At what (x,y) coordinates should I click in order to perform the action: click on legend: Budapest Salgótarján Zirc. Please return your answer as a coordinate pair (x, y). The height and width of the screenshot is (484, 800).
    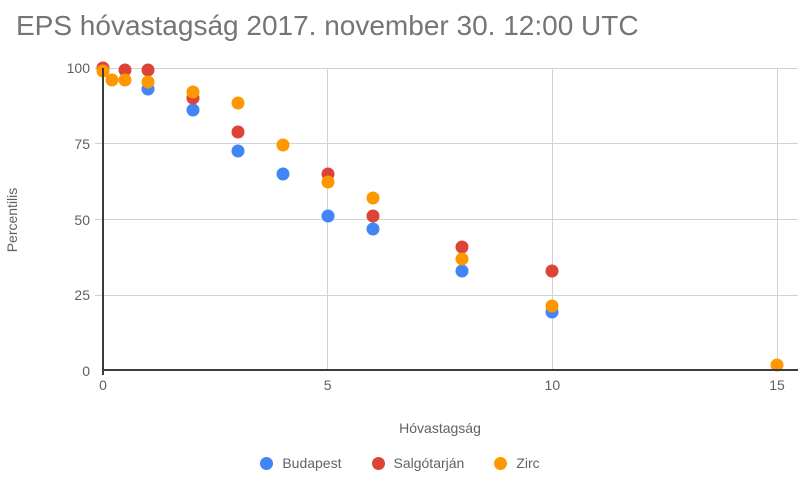
    Looking at the image, I should click on (400, 463).